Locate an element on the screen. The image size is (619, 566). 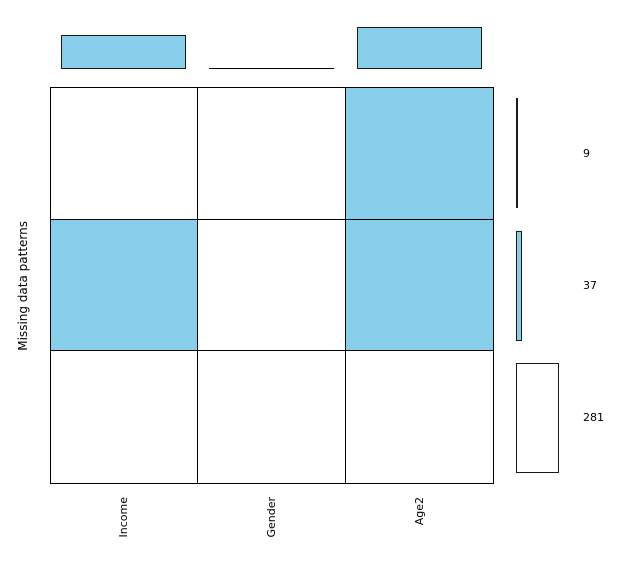
variable-label: Income is located at coordinates (124, 517).